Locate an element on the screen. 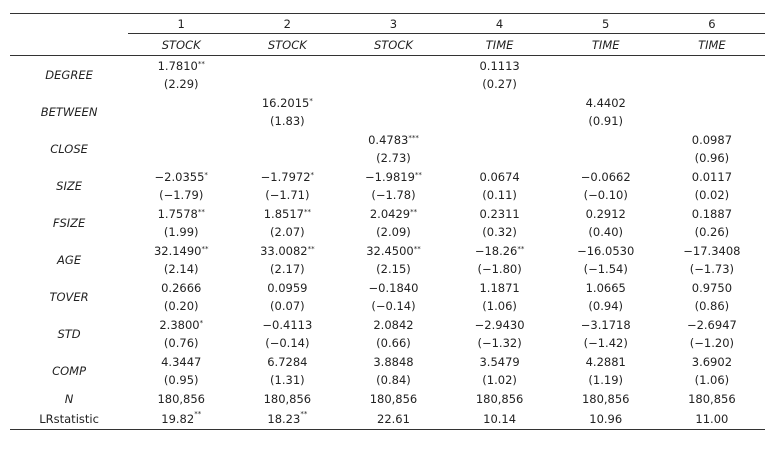  cell-stack: 4.4402 (0.91) is located at coordinates (606, 112).